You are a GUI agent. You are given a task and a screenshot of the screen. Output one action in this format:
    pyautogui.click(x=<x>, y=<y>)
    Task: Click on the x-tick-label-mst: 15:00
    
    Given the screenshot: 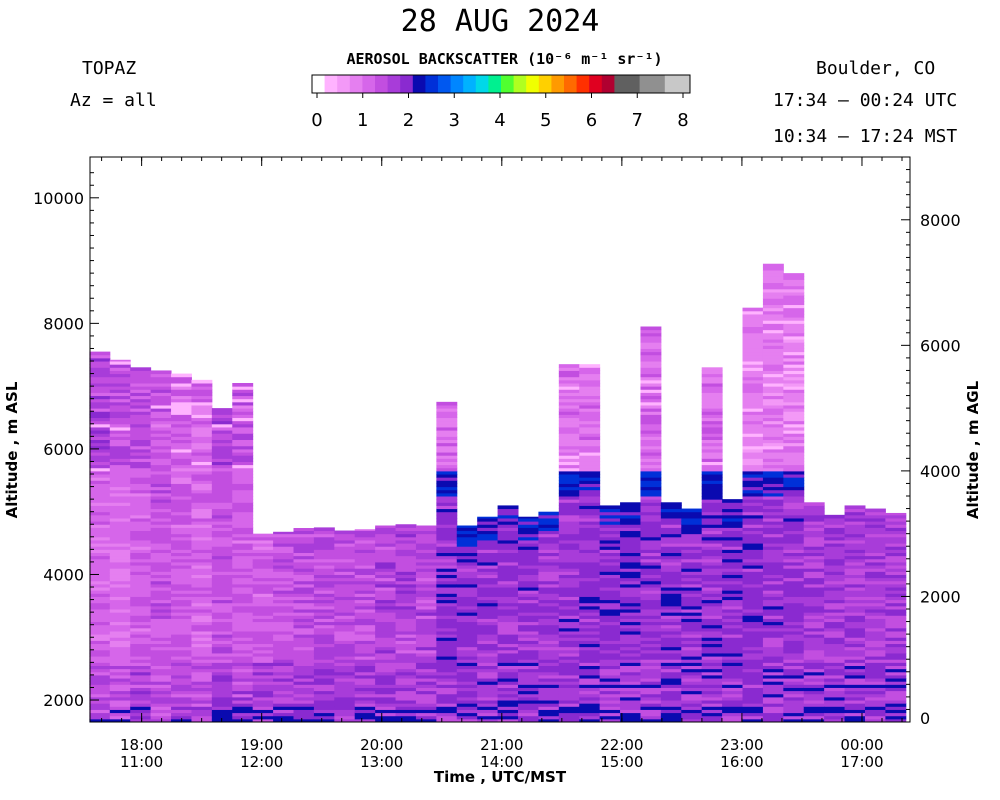 What is the action you would take?
    pyautogui.click(x=621, y=762)
    